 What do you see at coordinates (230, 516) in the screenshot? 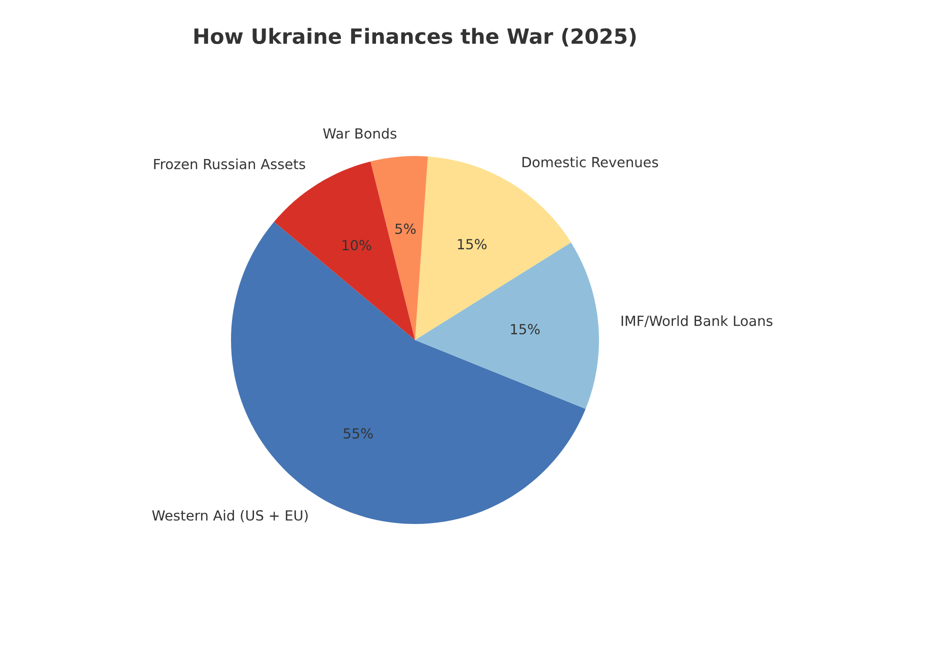
I see `slice-label: Western Aid (US + EU)` at bounding box center [230, 516].